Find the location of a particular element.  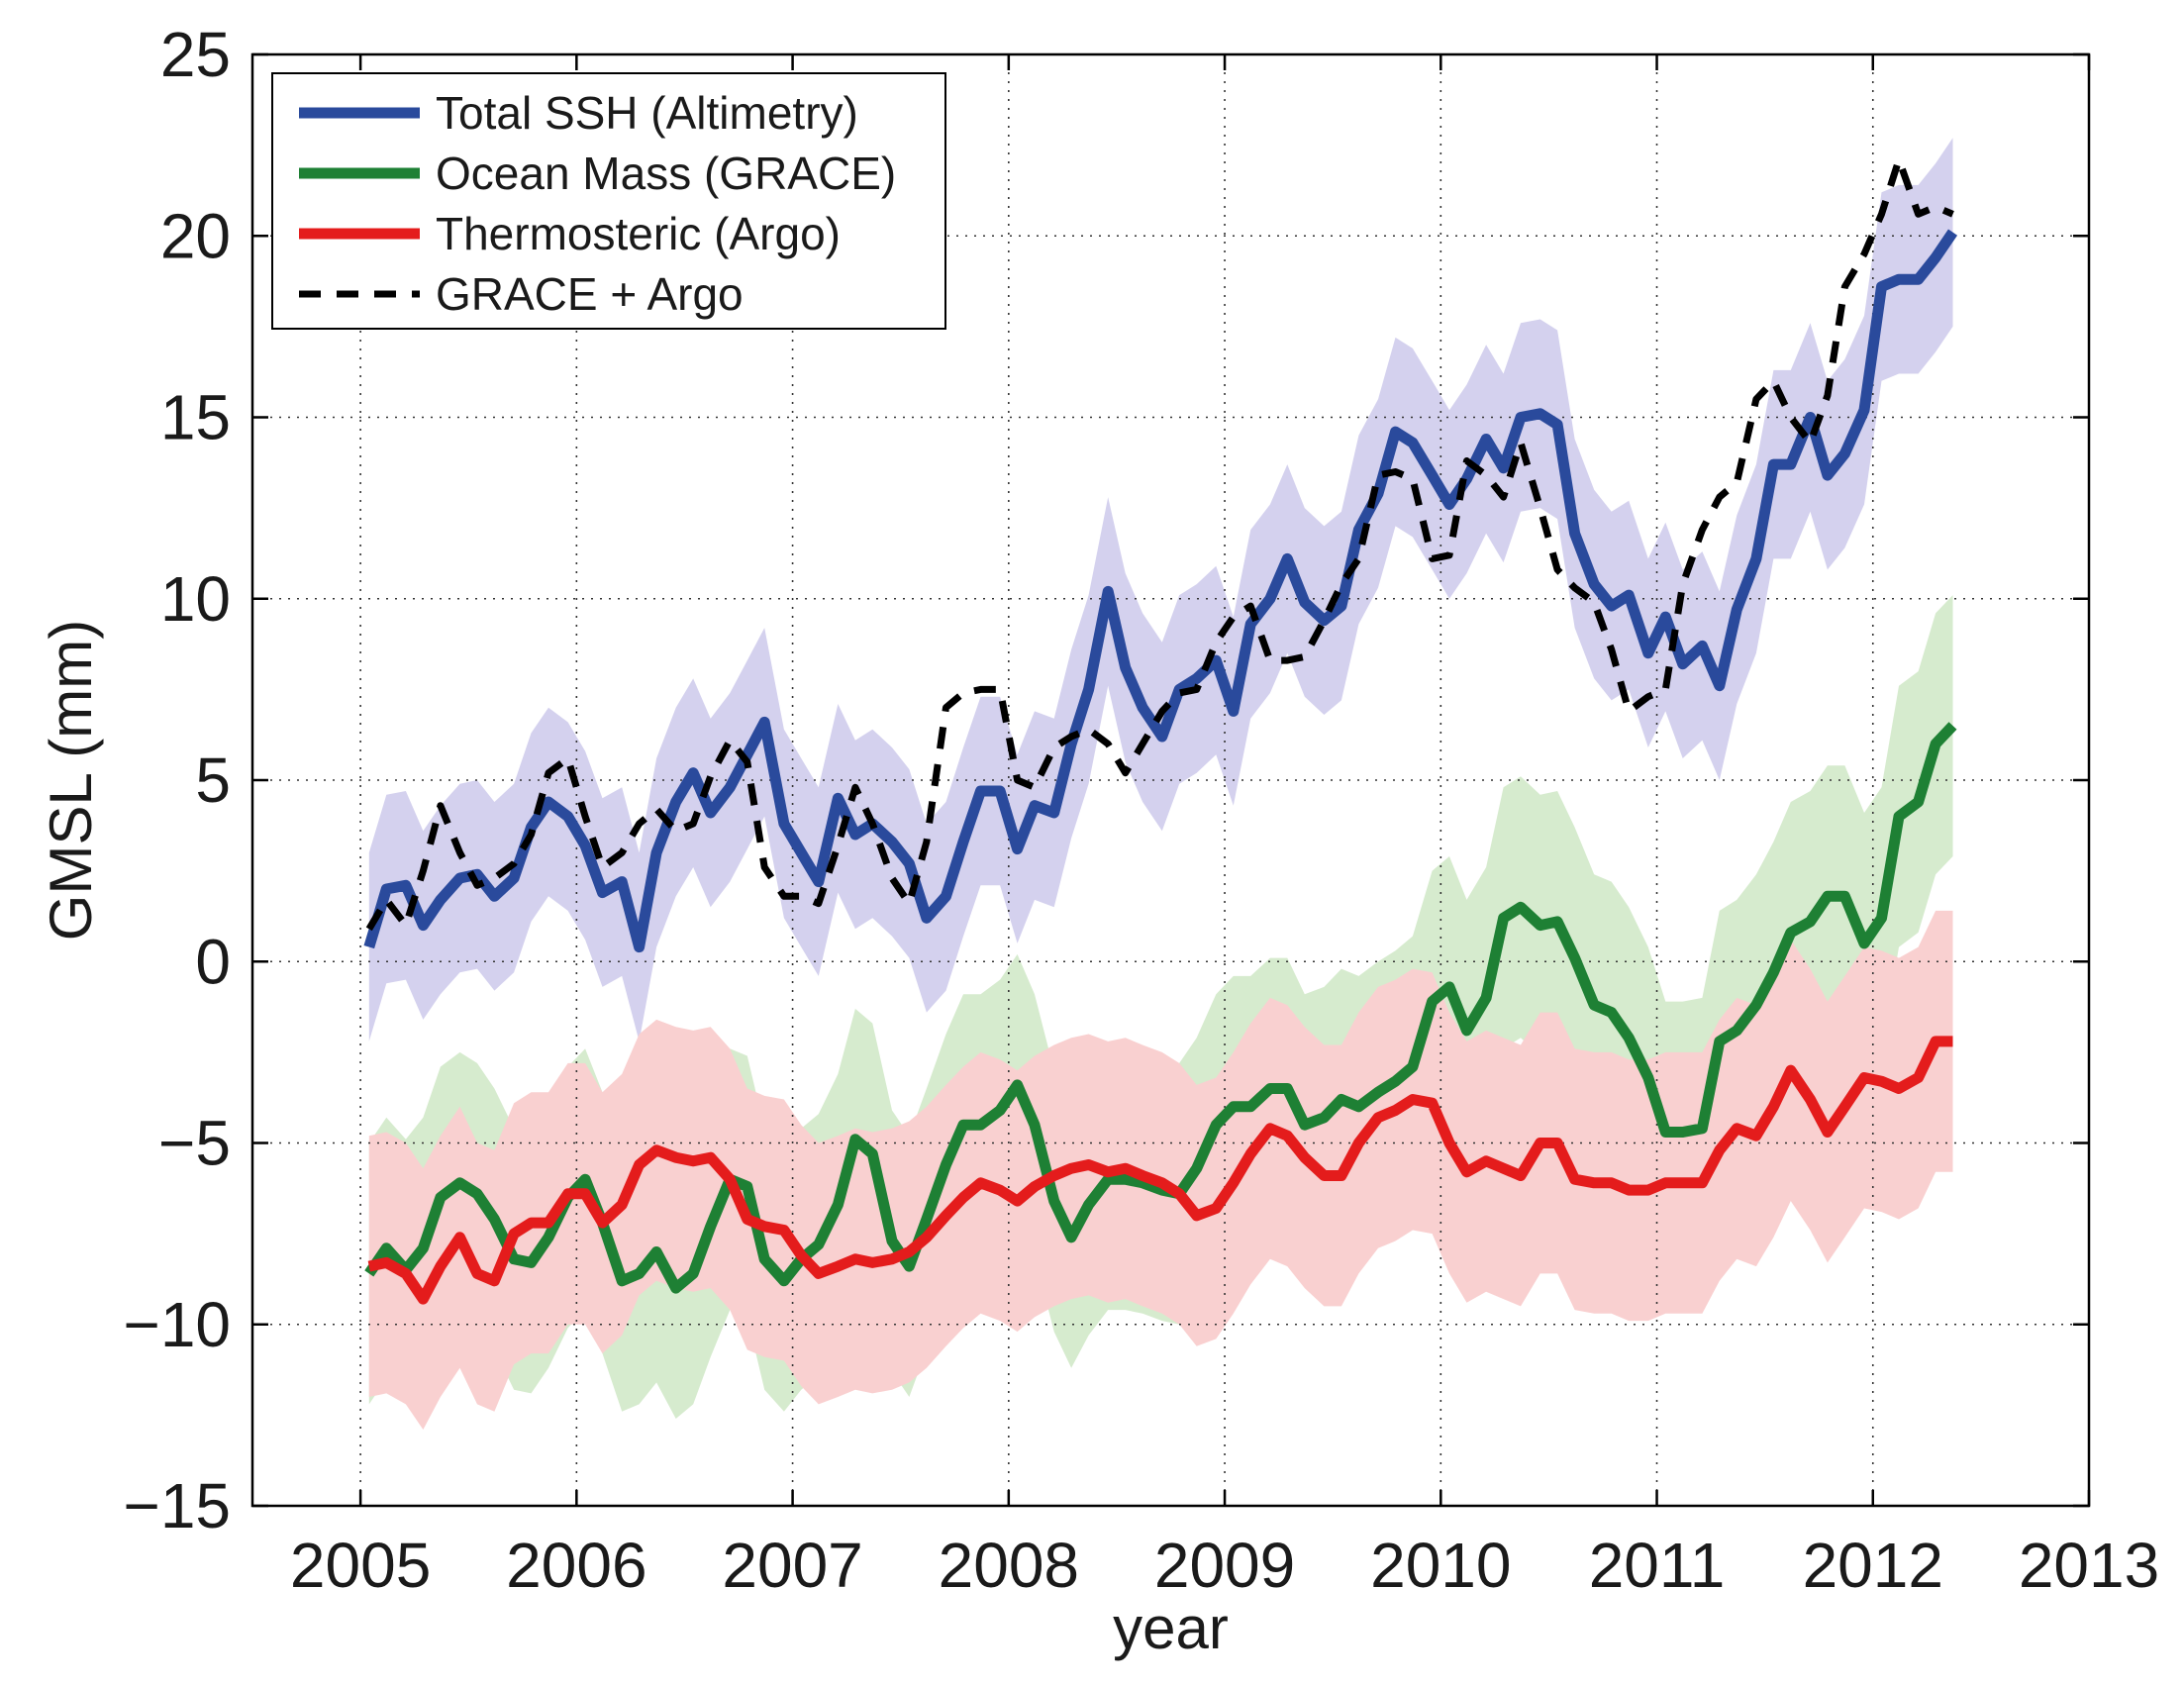

line-thermosteric-argo is located at coordinates (1160, 1170).